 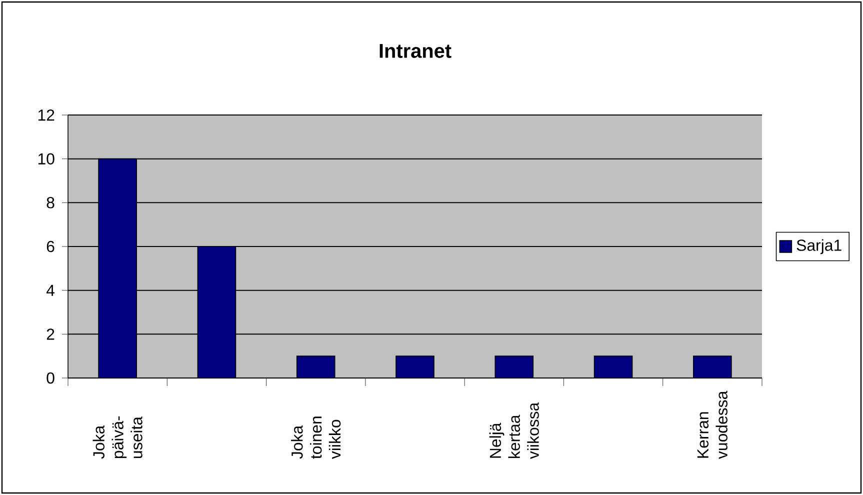 What do you see at coordinates (819, 246) in the screenshot?
I see `legend-label: Sarja1` at bounding box center [819, 246].